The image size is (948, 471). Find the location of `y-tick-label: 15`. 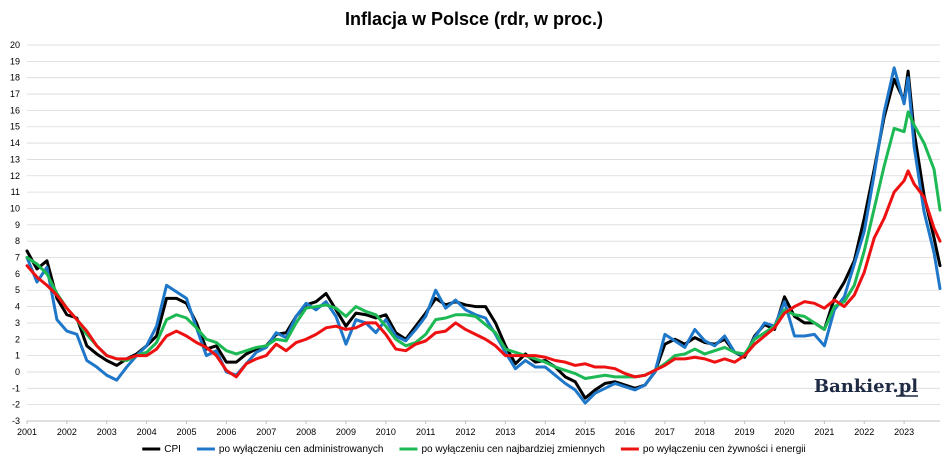

y-tick-label: 15 is located at coordinates (15, 127).